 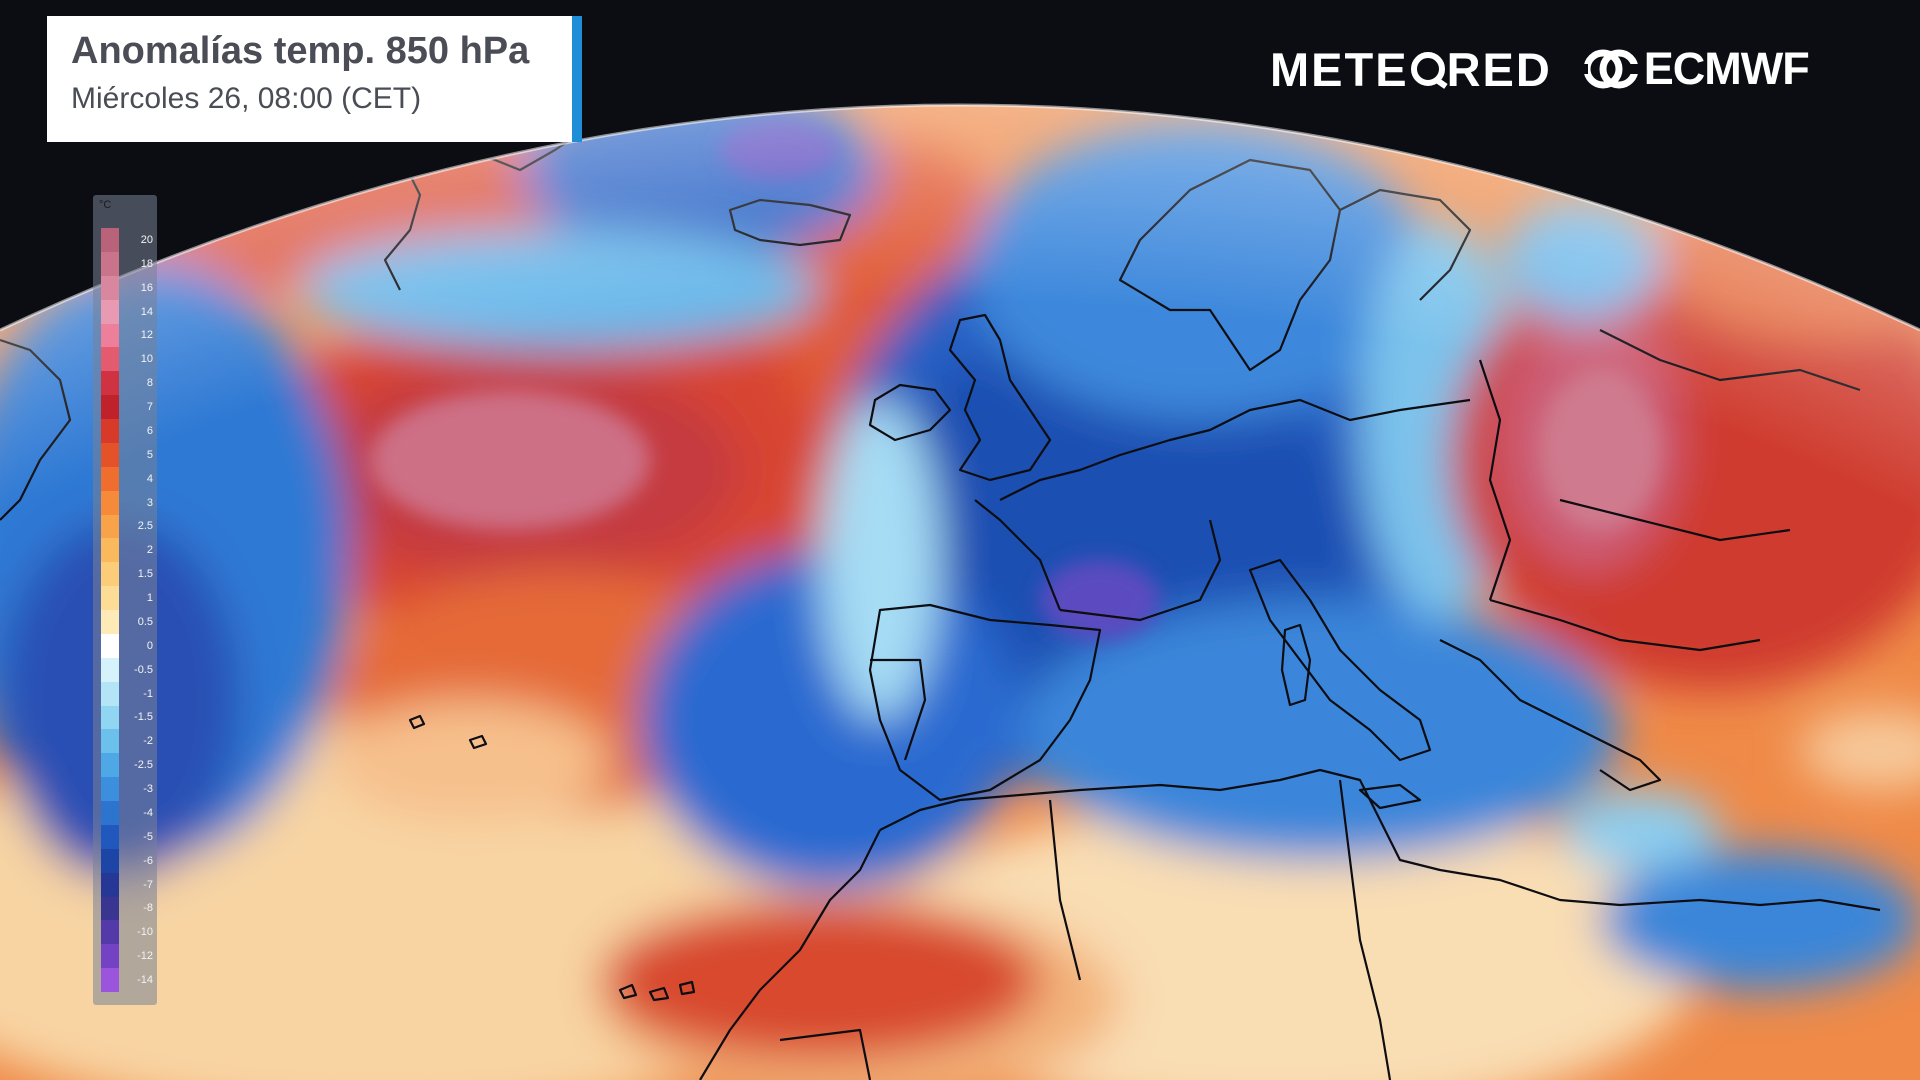 I want to click on legend-unit: °C, so click(x=105, y=205).